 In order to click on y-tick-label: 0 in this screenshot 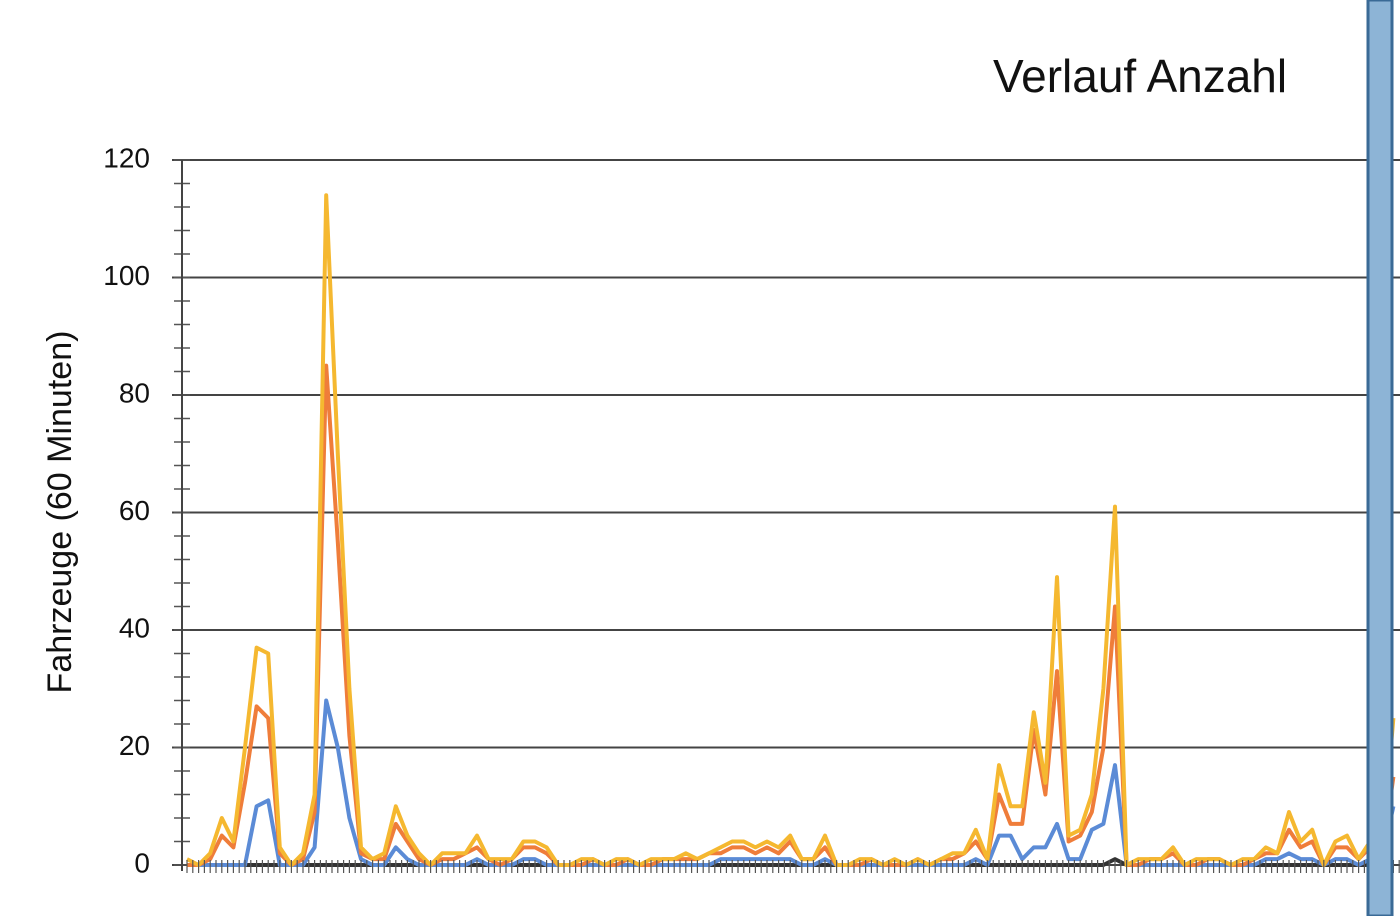, I will do `click(142, 862)`.